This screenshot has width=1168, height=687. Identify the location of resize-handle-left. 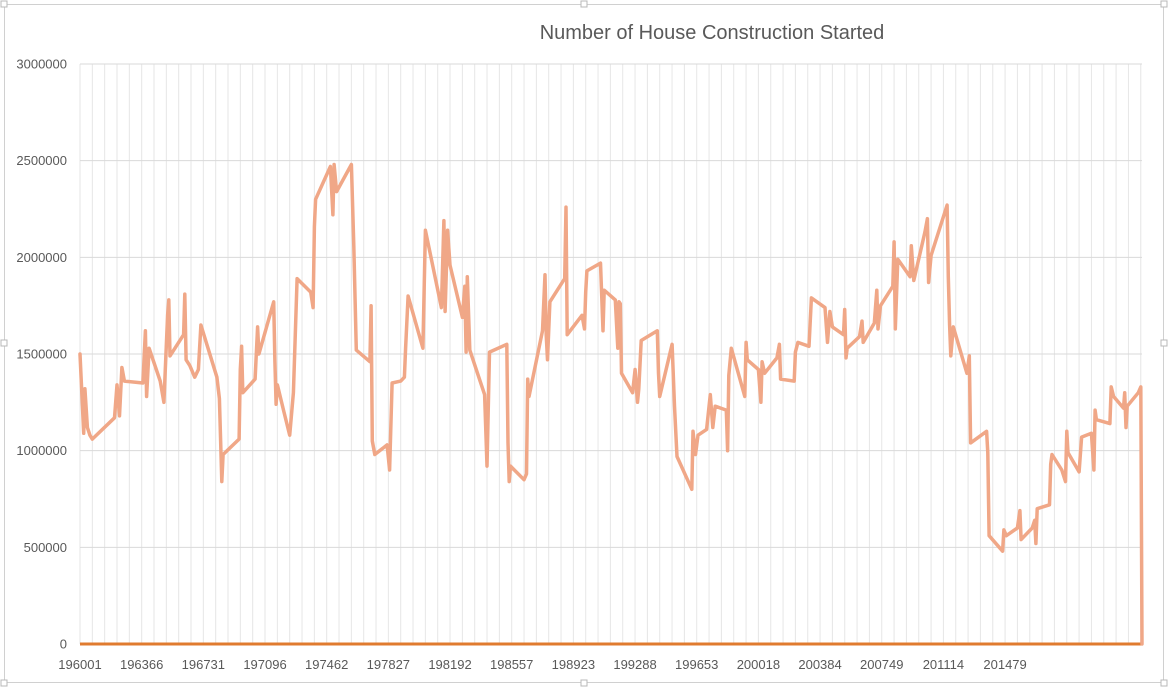
(4, 343).